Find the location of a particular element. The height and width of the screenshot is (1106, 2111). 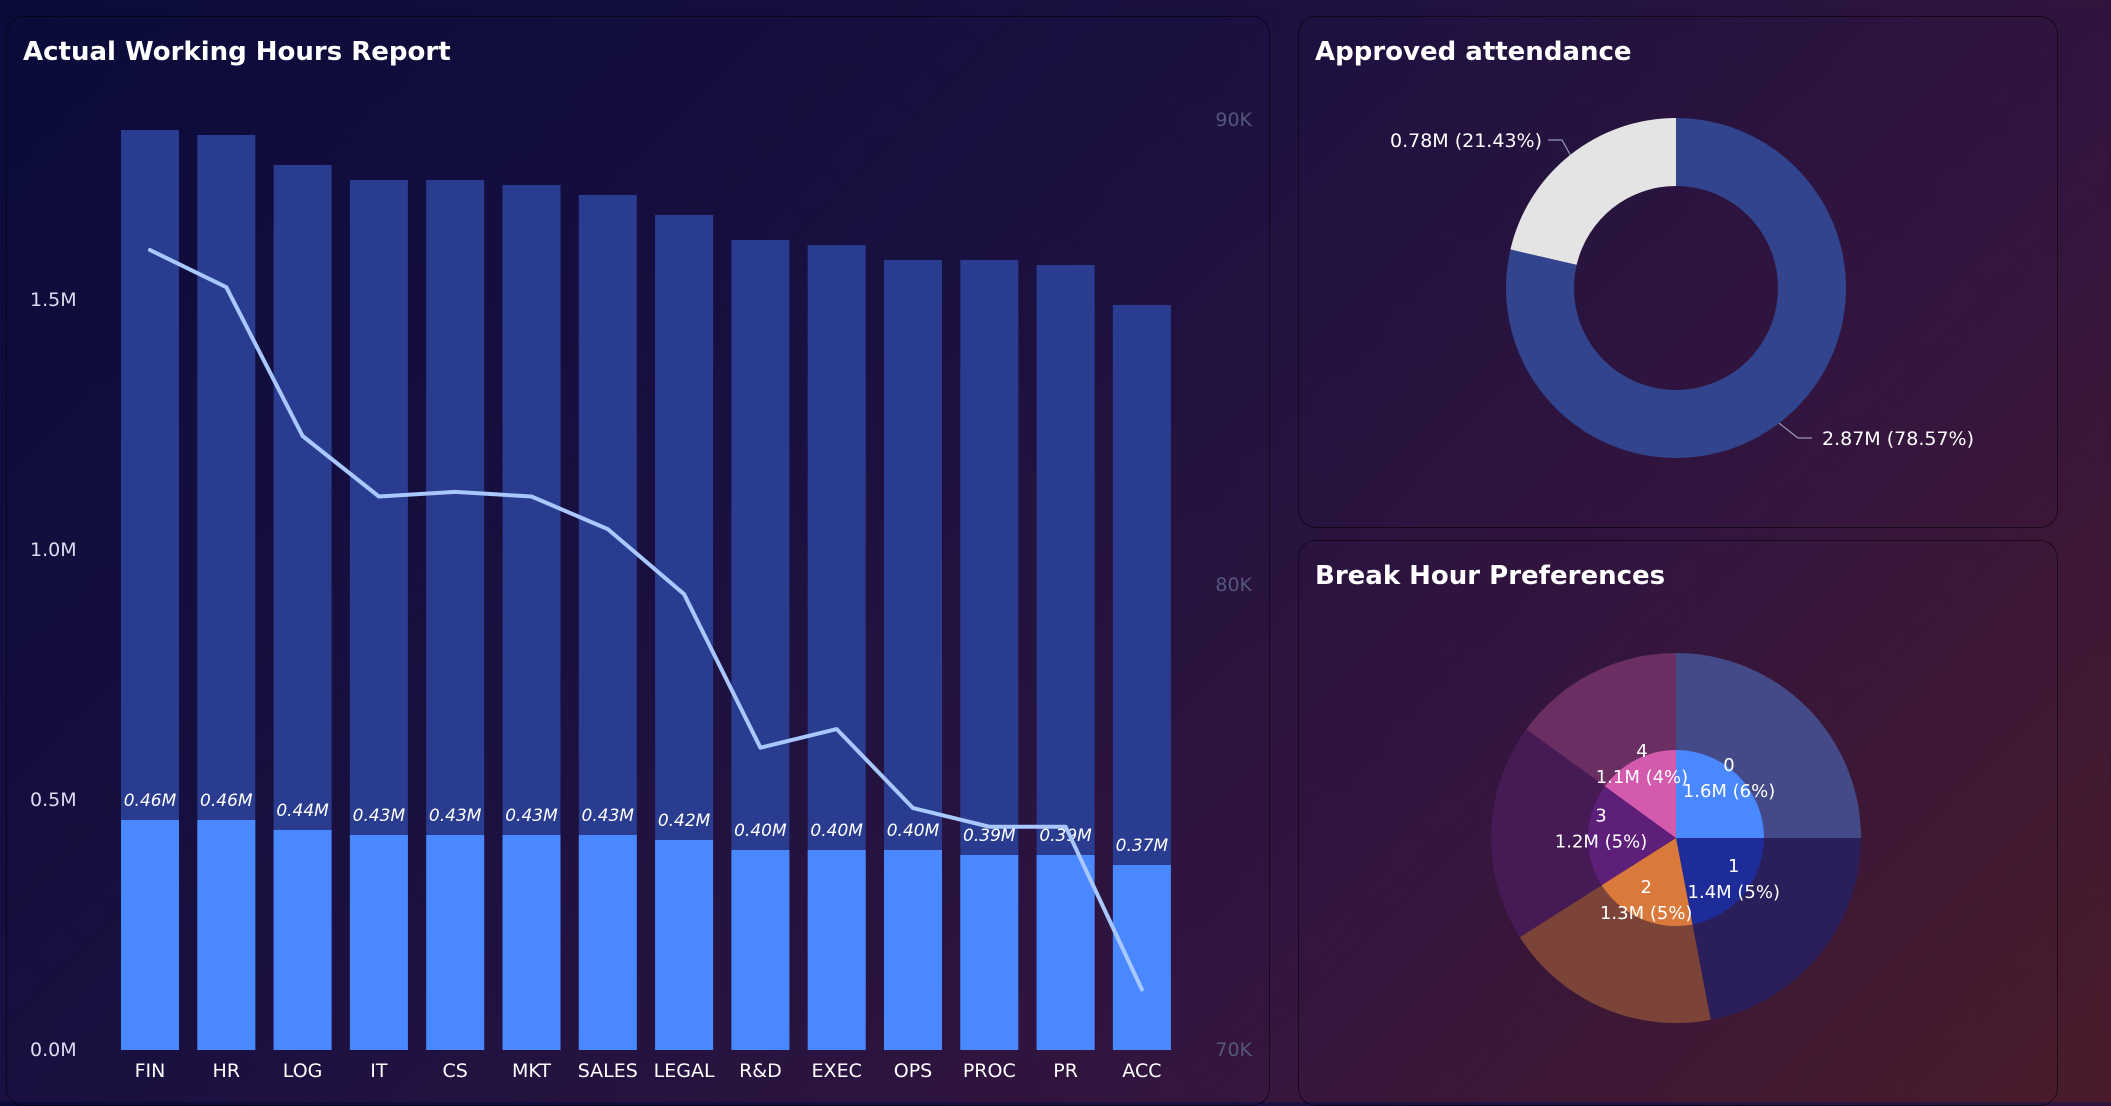

x-axis-tick-label: PROC is located at coordinates (989, 1071).